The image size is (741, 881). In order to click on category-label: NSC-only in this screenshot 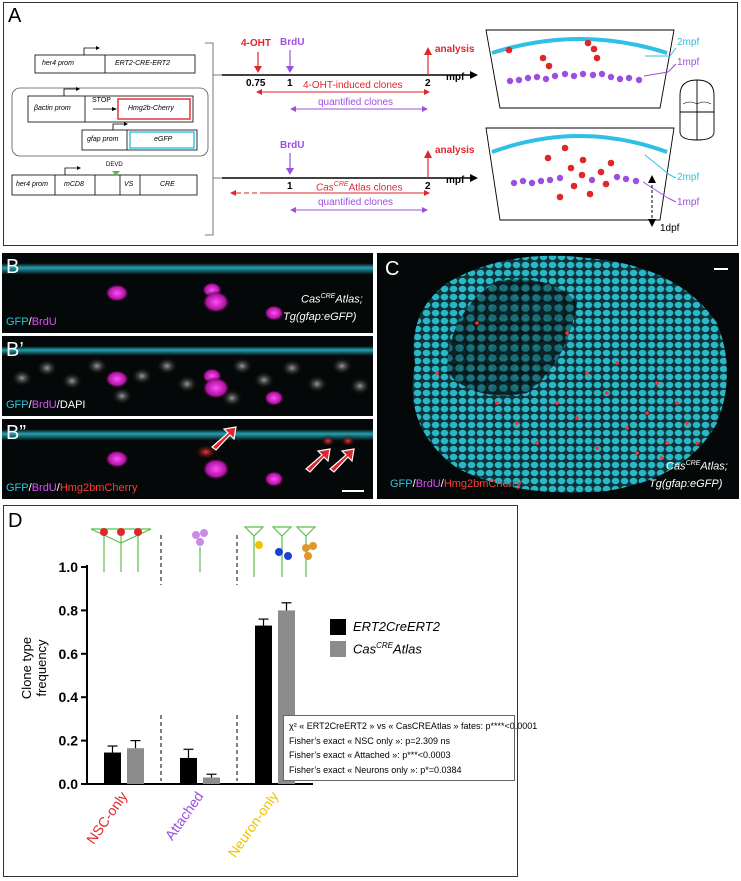, I will do `click(106, 818)`.